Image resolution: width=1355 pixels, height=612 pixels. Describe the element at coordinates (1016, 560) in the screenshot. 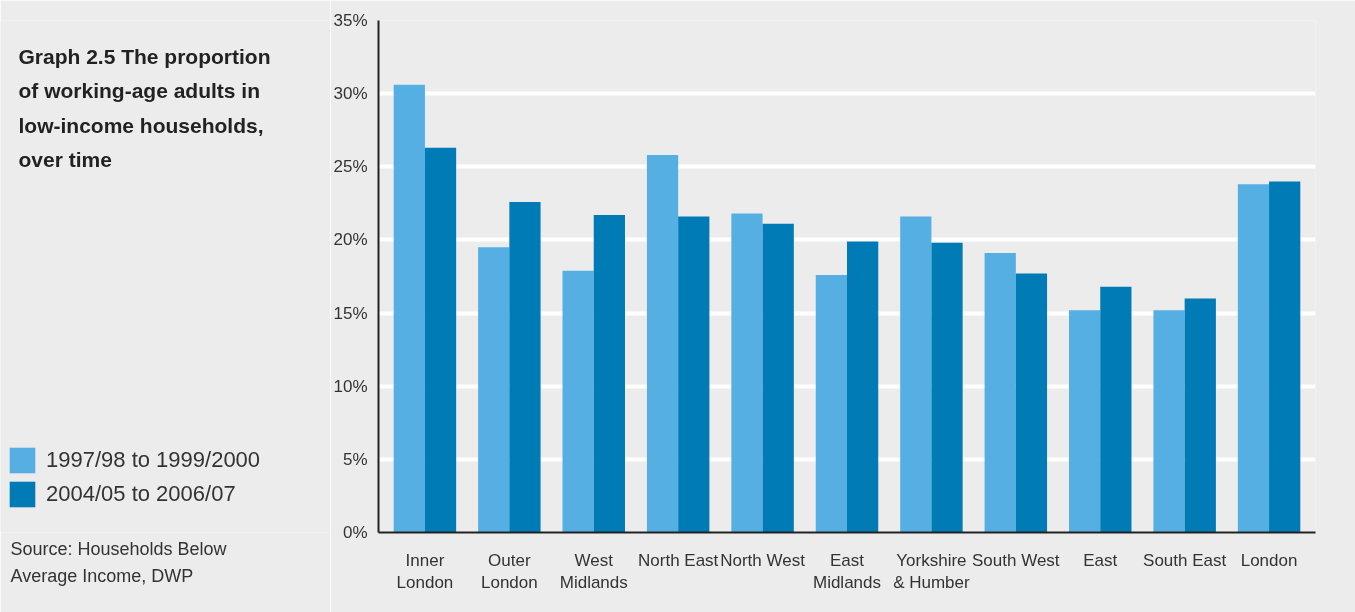

I see `x-tick-label: South West` at that location.